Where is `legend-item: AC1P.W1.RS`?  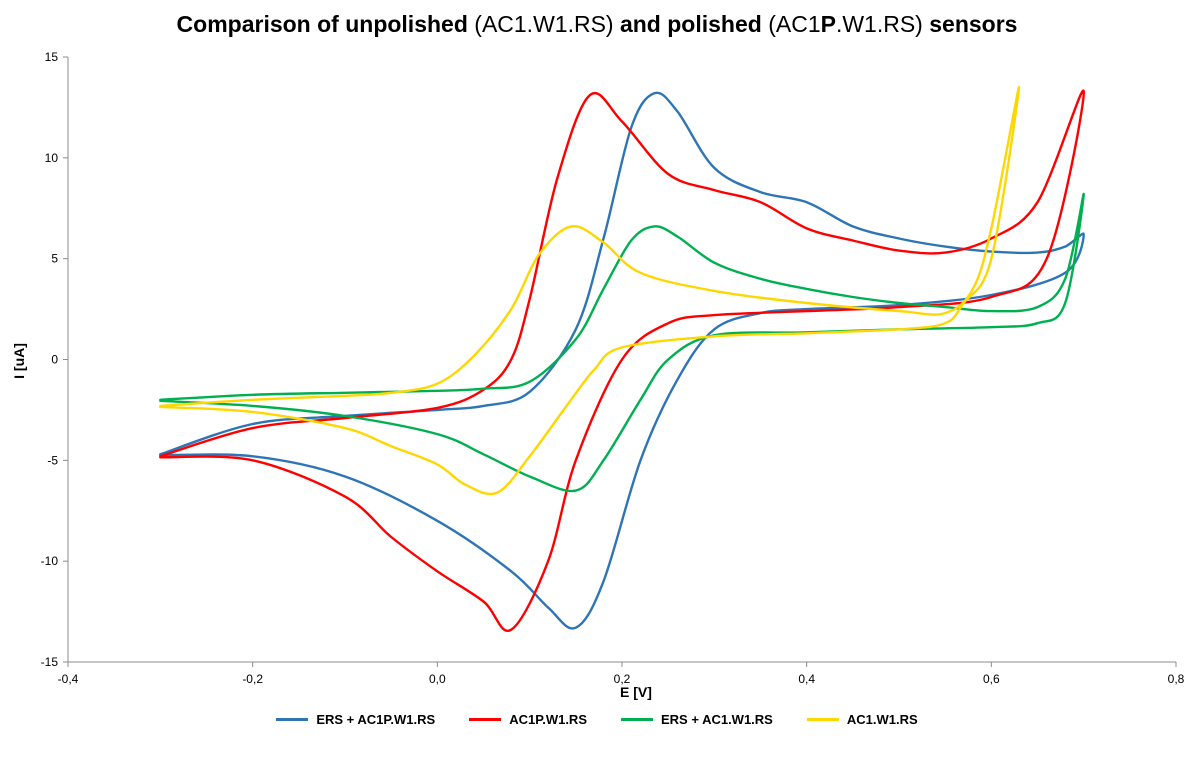
legend-item: AC1P.W1.RS is located at coordinates (528, 719).